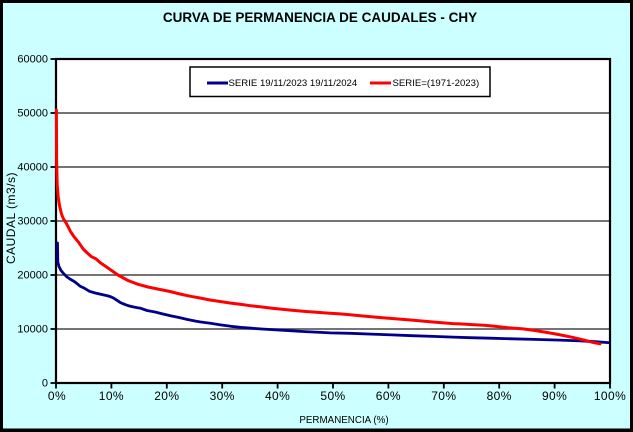  Describe the element at coordinates (45, 384) in the screenshot. I see `svg-text: 0` at that location.